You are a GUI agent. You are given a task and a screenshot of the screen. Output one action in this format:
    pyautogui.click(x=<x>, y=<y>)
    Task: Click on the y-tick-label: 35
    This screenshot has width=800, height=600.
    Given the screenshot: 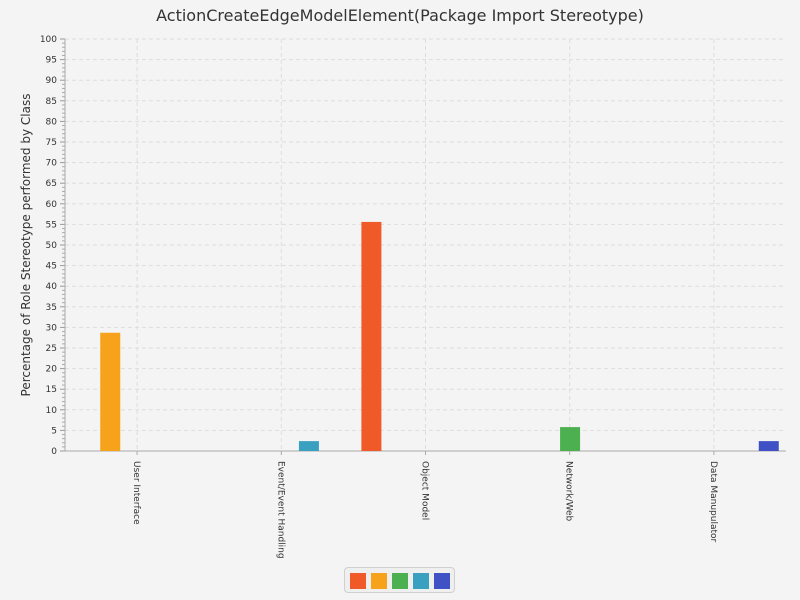 What is the action you would take?
    pyautogui.click(x=51, y=308)
    